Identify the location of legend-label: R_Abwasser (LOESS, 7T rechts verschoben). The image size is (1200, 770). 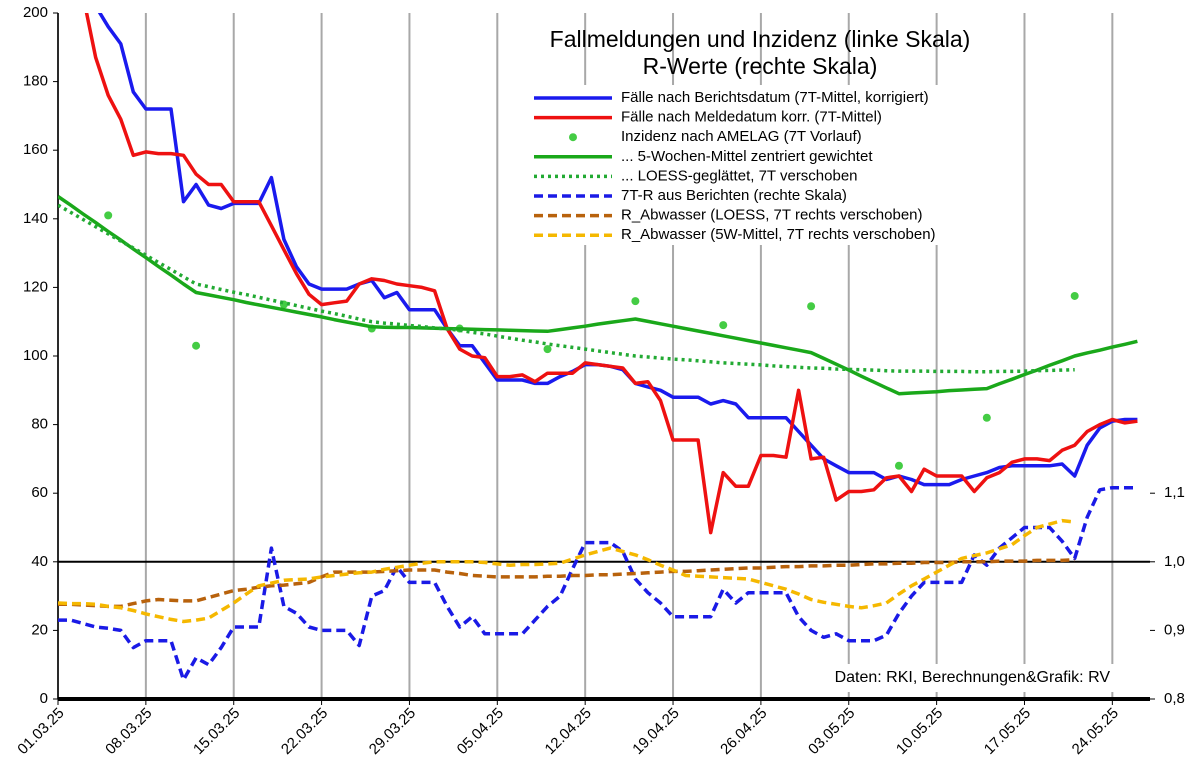
(772, 215).